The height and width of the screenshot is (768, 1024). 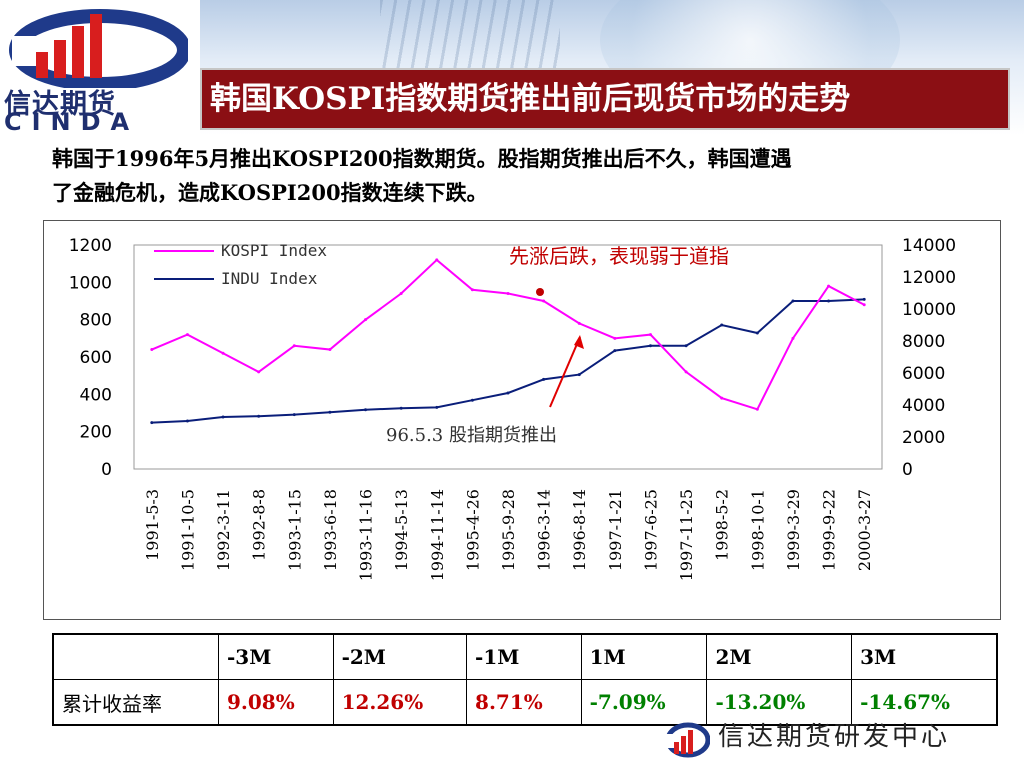 I want to click on x-axis-tick-label: 1996-8-14, so click(x=579, y=530).